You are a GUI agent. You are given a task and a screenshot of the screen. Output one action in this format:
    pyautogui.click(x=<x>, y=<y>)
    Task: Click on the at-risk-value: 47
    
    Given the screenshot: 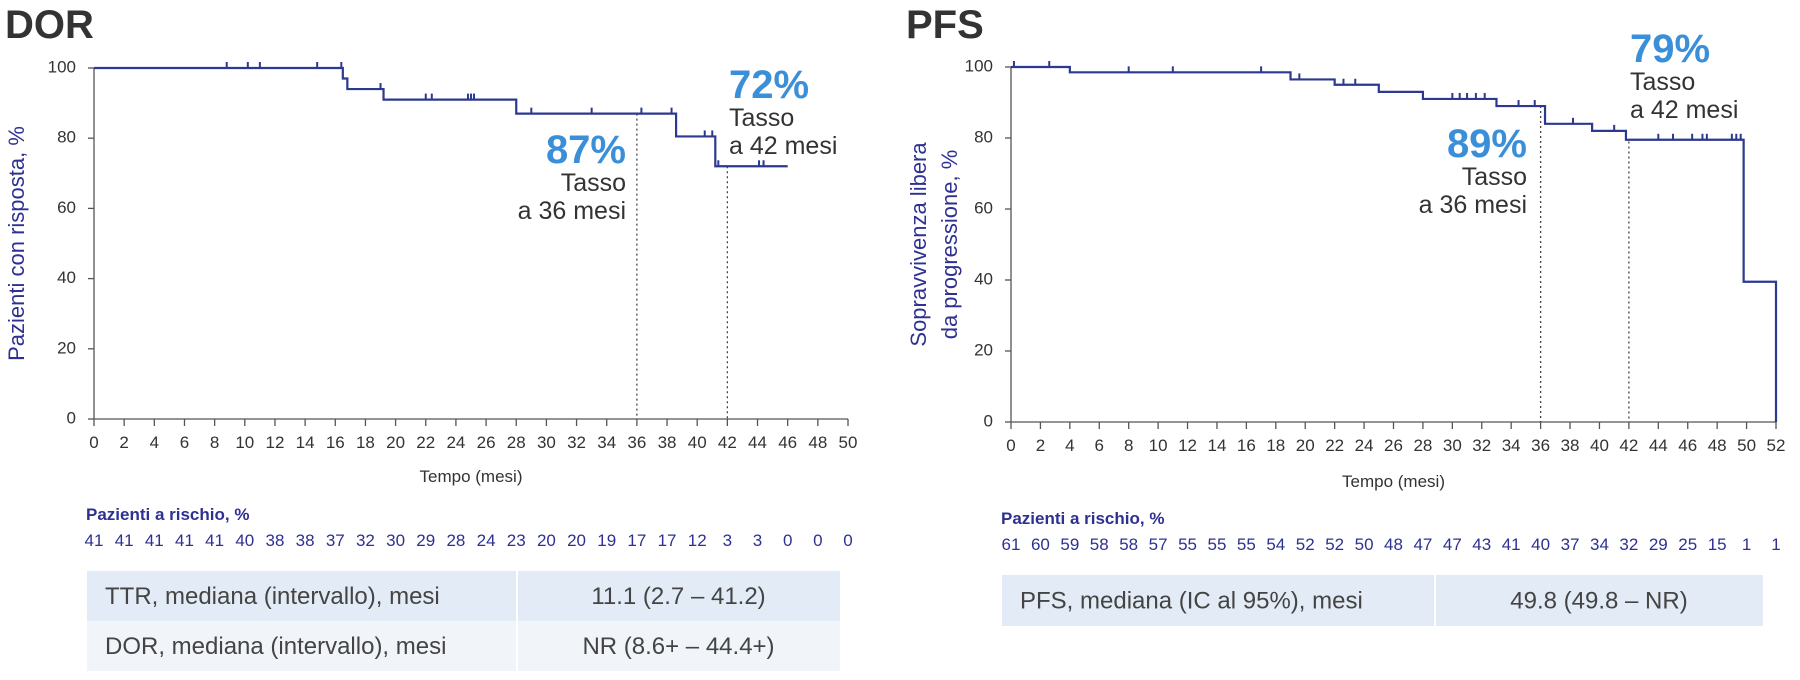 What is the action you would take?
    pyautogui.click(x=1452, y=544)
    